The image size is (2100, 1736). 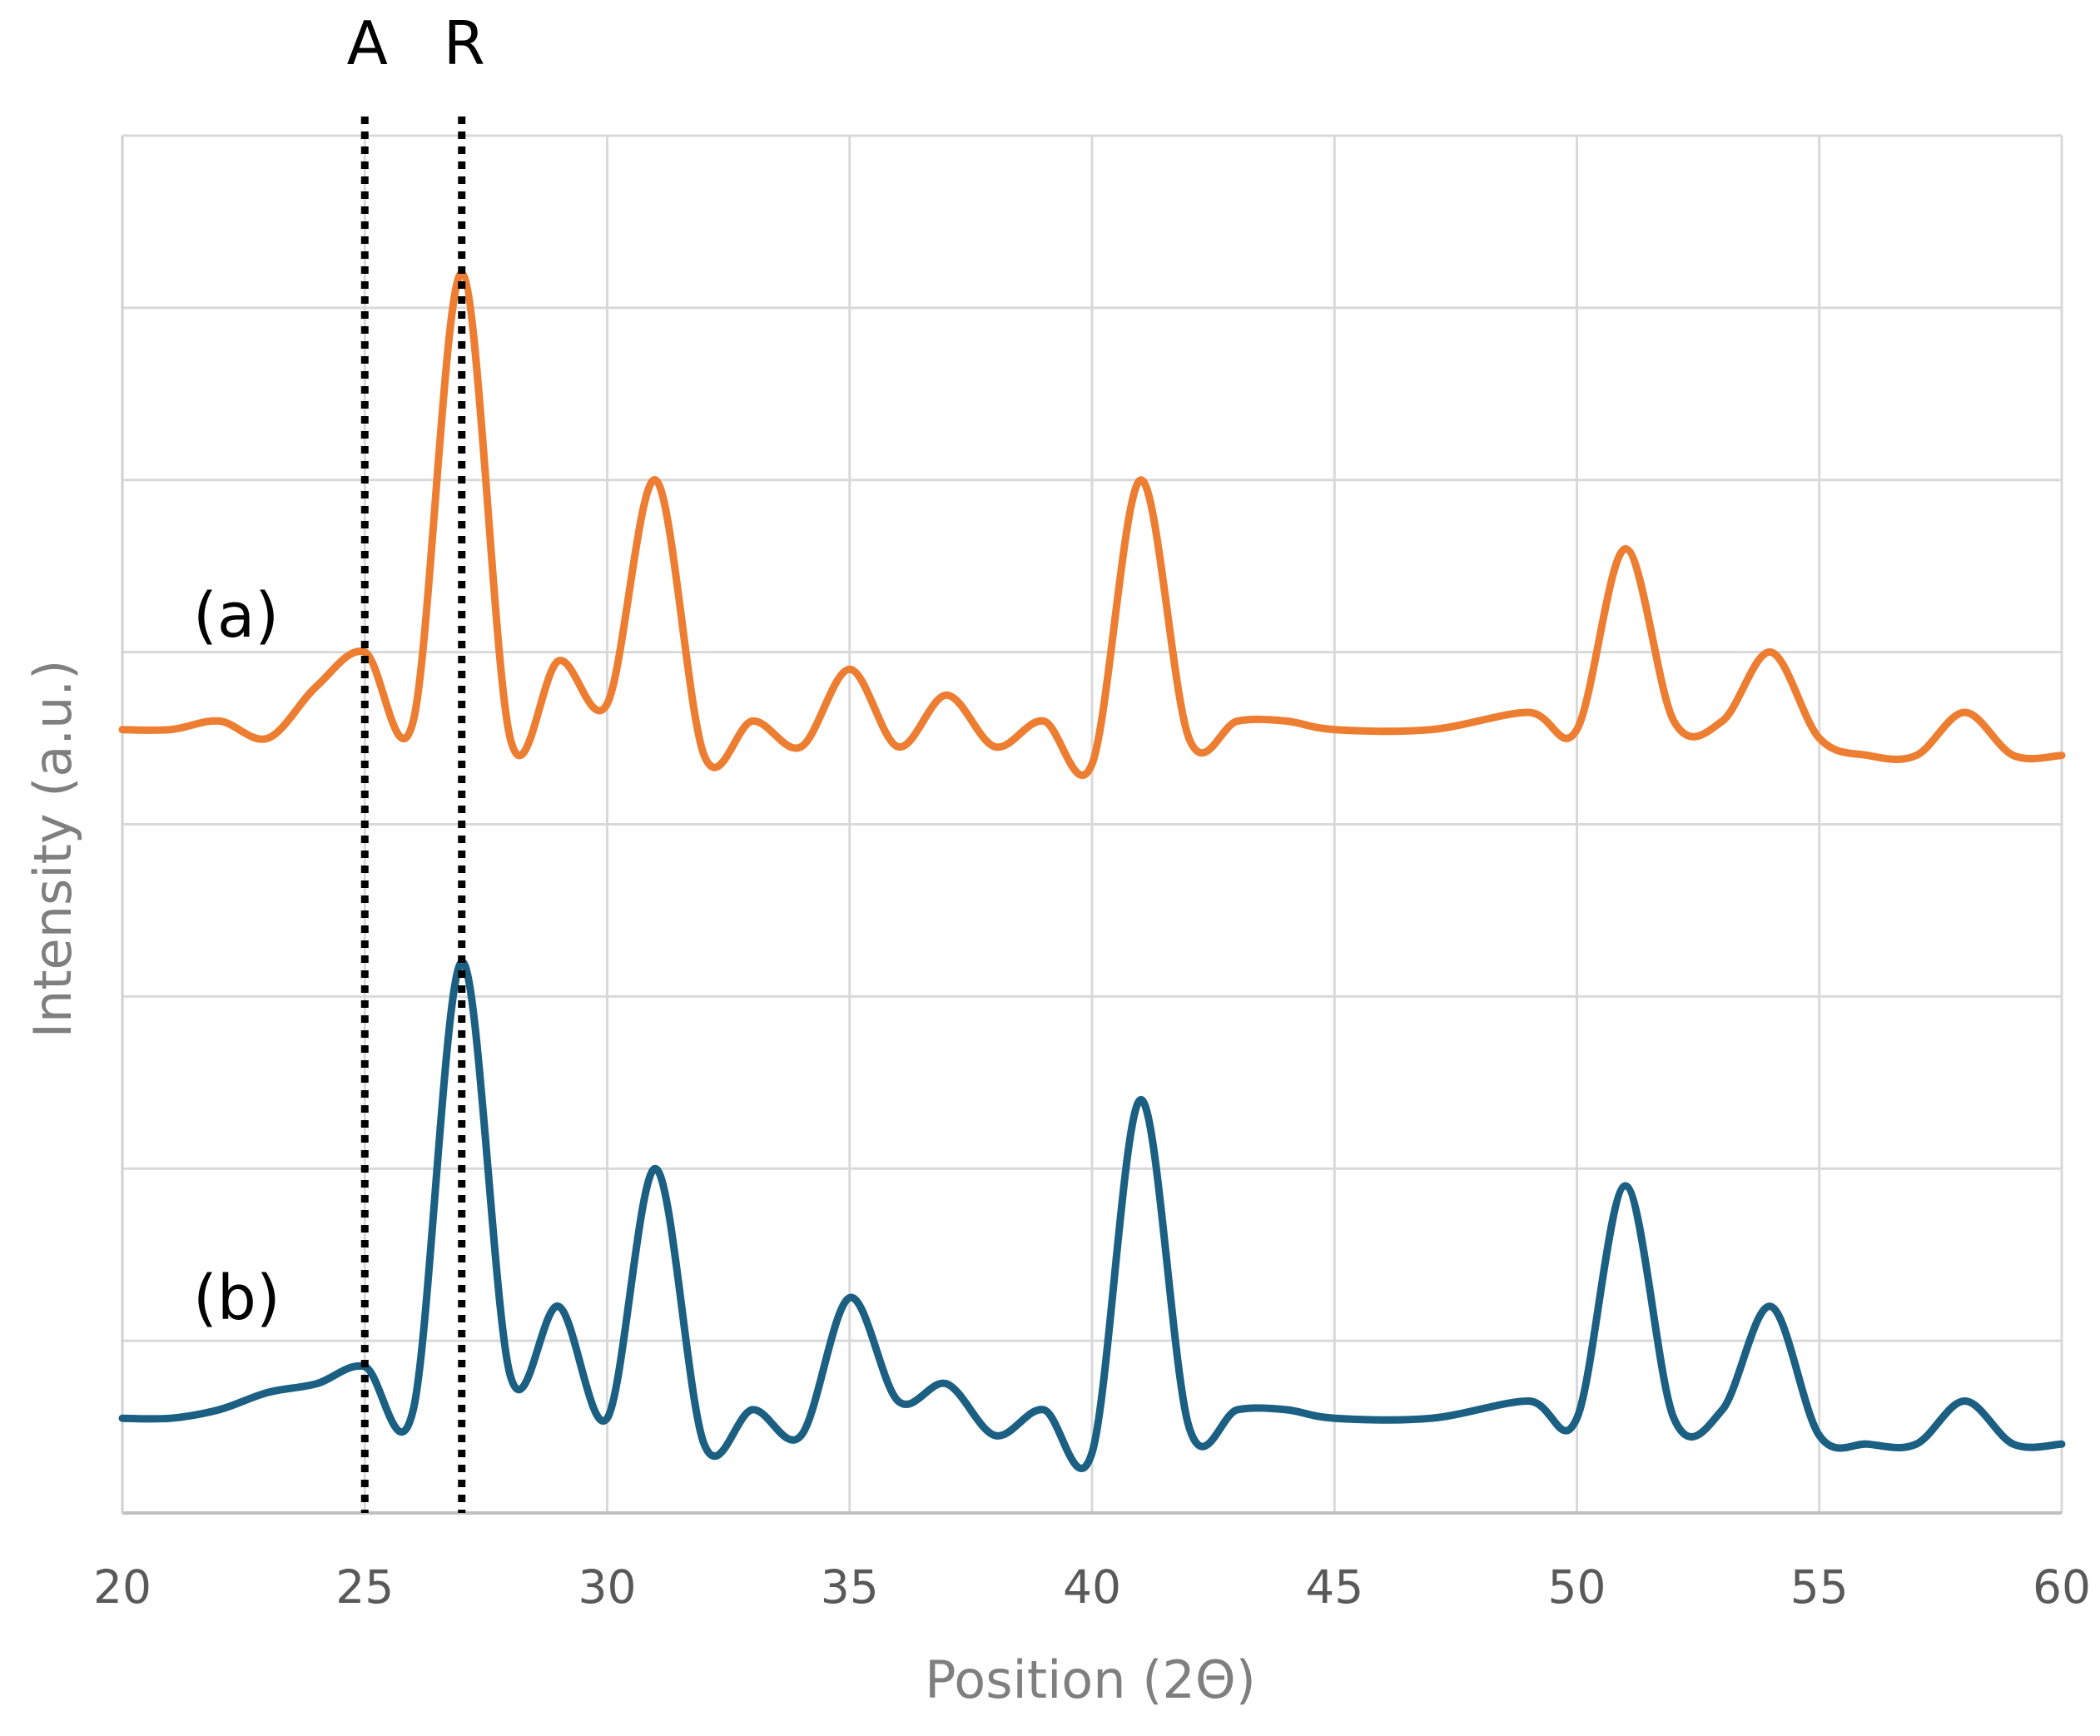 What do you see at coordinates (1577, 1587) in the screenshot?
I see `x-tick-label: 50` at bounding box center [1577, 1587].